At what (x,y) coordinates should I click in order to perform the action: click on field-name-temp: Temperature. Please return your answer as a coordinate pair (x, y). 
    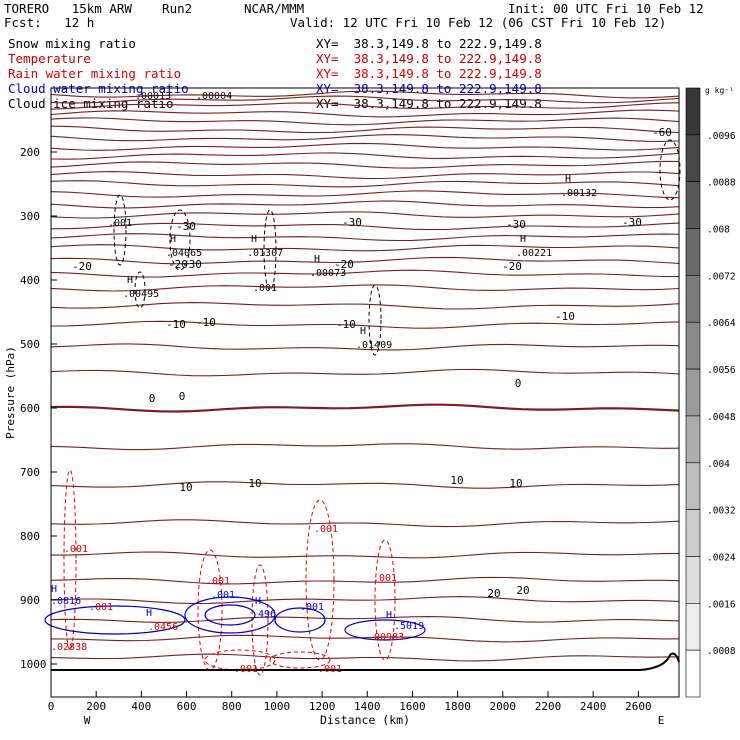
    Looking at the image, I should click on (49, 58).